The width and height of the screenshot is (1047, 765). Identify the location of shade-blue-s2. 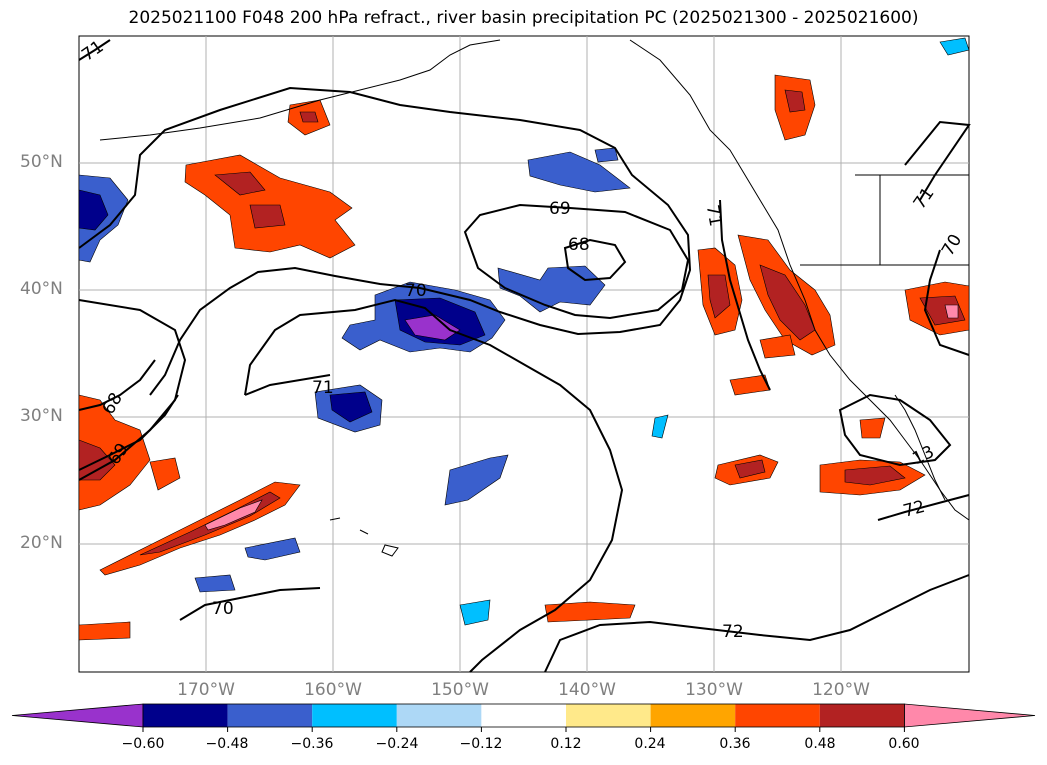
(272, 549).